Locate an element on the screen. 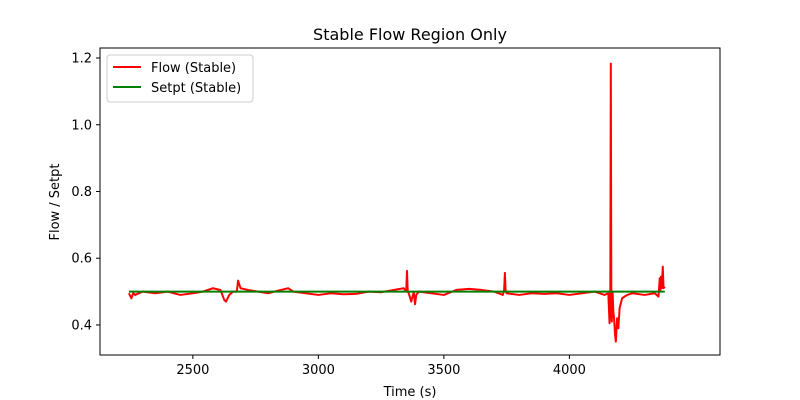 The width and height of the screenshot is (800, 400). x-axis-label: Time (s) is located at coordinates (410, 392).